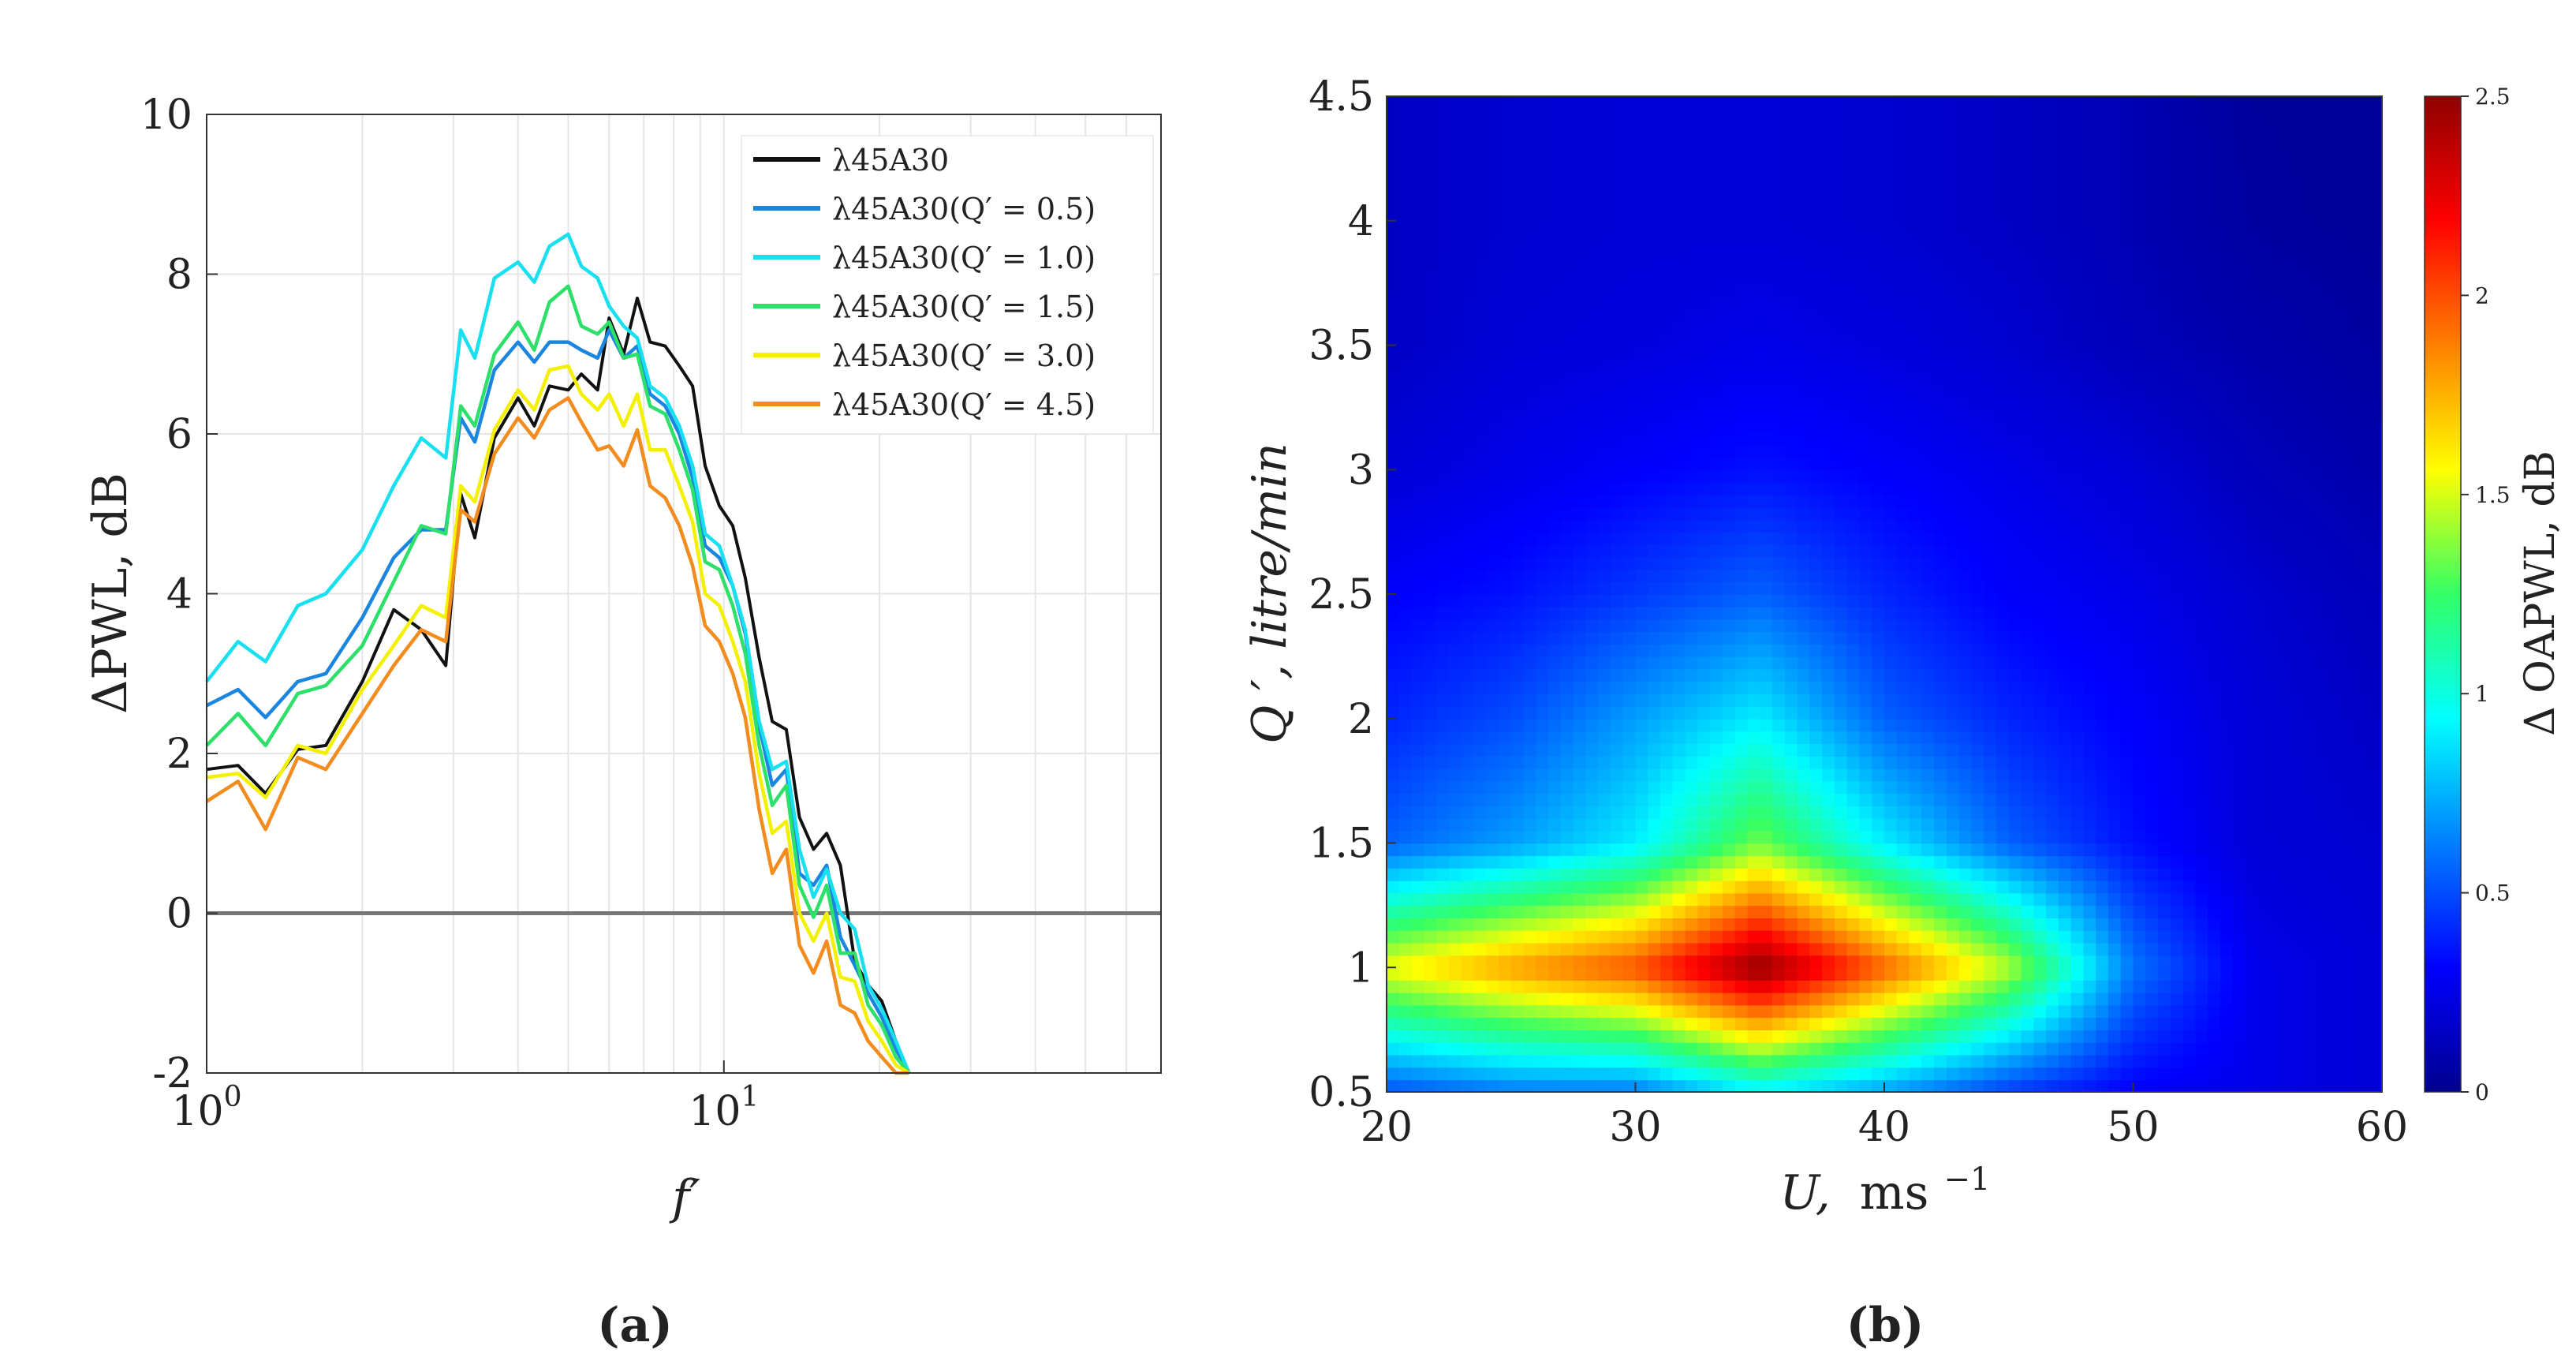 This screenshot has width=2576, height=1372. I want to click on panel-a-x-axis-label: f′, so click(684, 1197).